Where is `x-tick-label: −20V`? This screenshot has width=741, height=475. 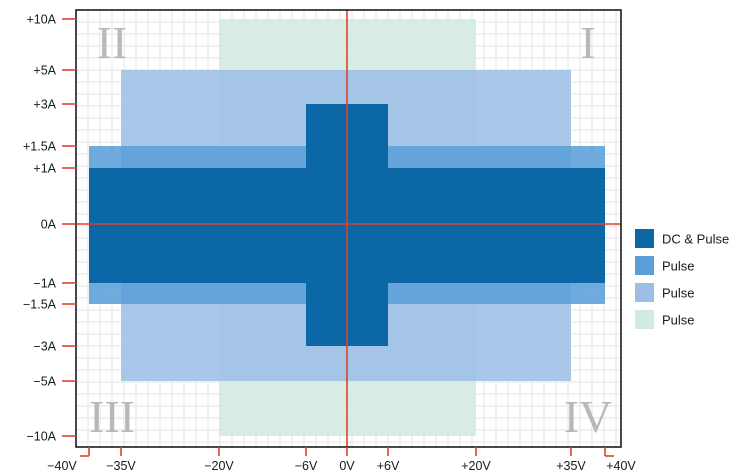 x-tick-label: −20V is located at coordinates (219, 466).